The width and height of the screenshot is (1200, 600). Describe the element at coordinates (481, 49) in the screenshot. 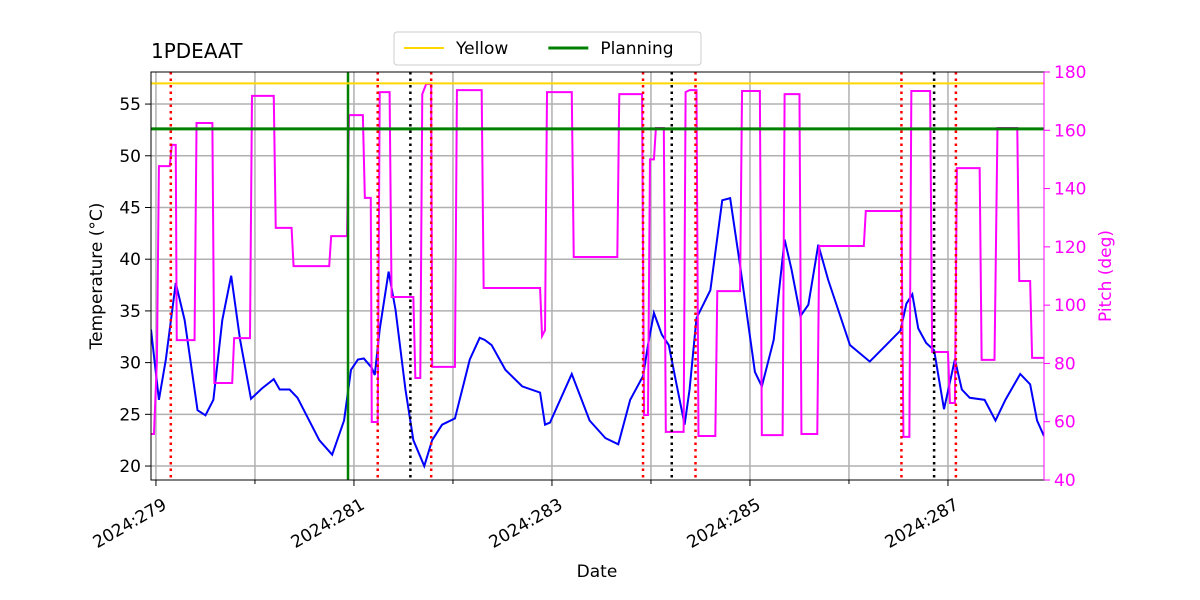

I see `legend-label: Yellow` at that location.